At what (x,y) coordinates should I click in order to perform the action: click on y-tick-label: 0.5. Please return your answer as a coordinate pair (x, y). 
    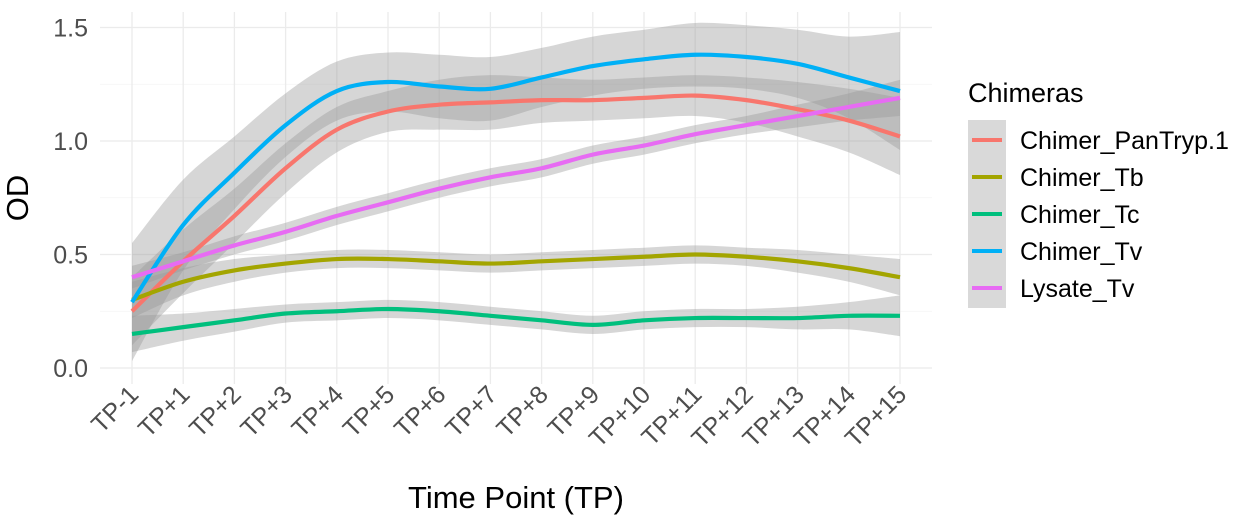
    Looking at the image, I should click on (70, 256).